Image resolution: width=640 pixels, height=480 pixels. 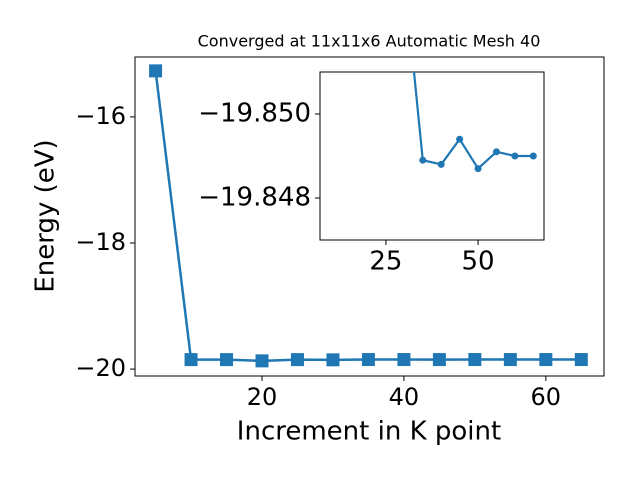 I want to click on x-tick-label: 50, so click(x=478, y=262).